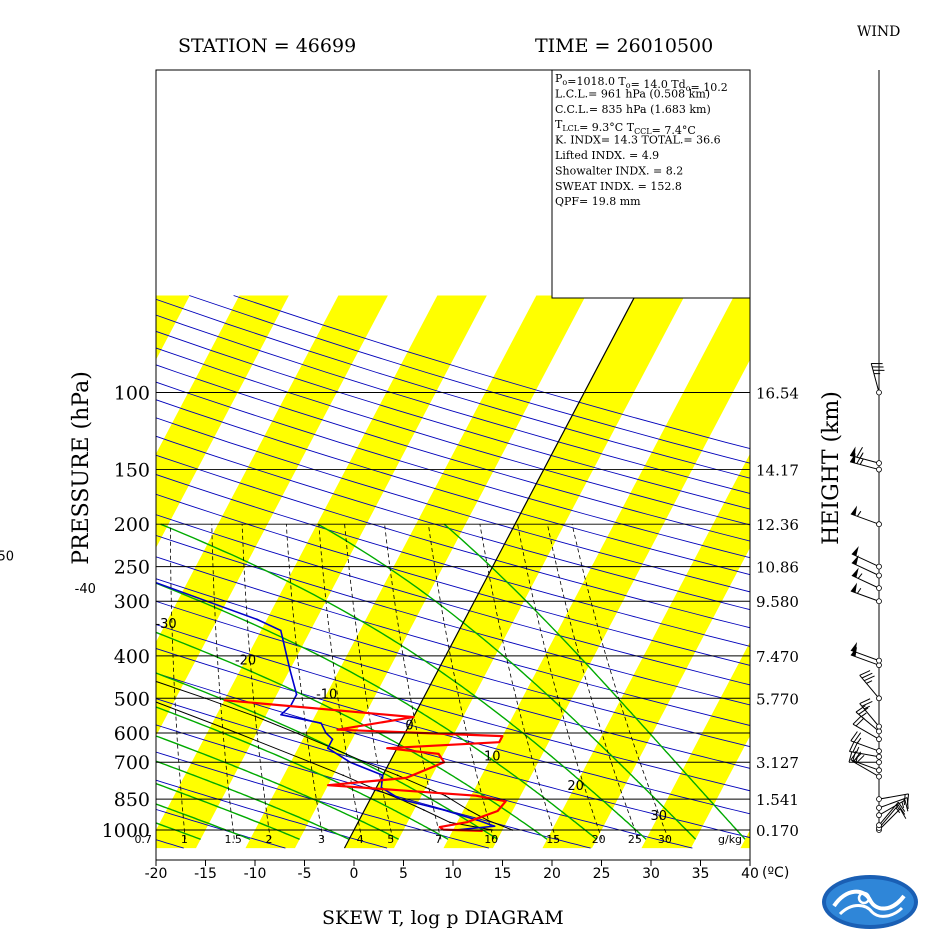 The width and height of the screenshot is (950, 950). What do you see at coordinates (126, 831) in the screenshot?
I see `pressure-label: 1000` at bounding box center [126, 831].